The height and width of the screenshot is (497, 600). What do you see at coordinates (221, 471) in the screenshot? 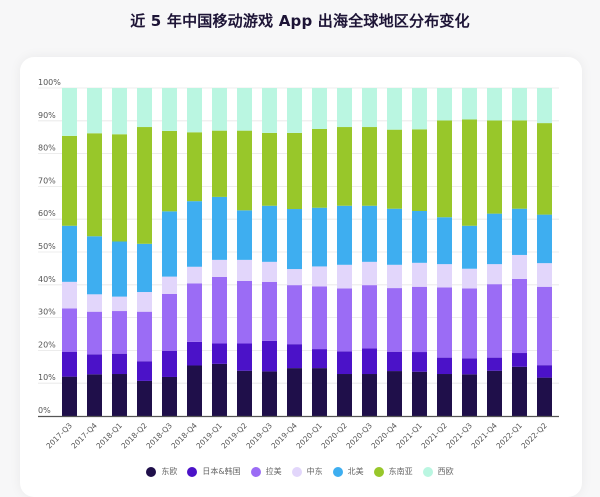
I see `legend-label: 日本&韩国` at bounding box center [221, 471].